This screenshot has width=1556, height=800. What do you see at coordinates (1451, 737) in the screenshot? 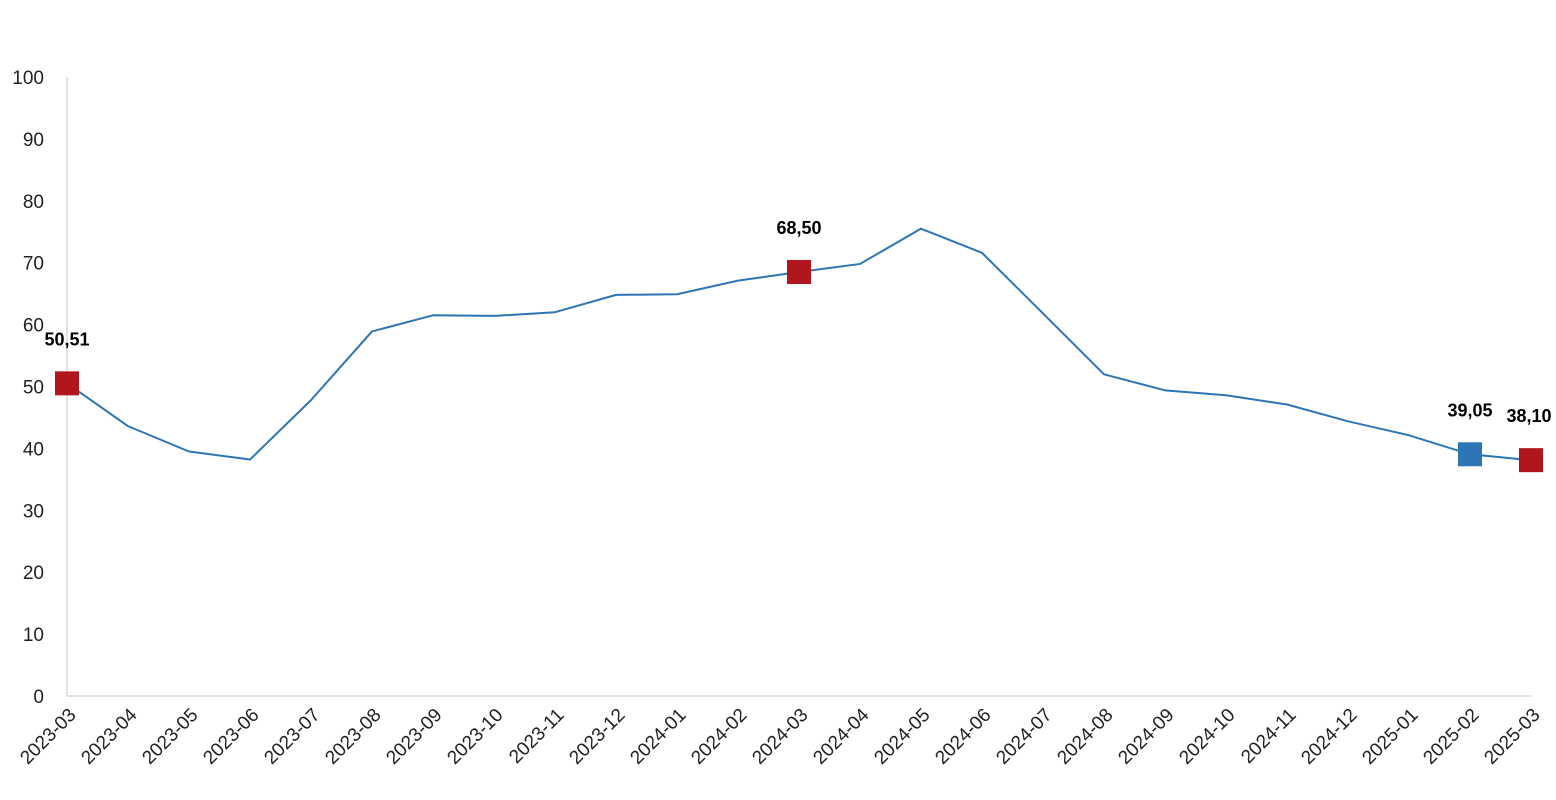
I see `x-tick-label: 2025-02` at bounding box center [1451, 737].